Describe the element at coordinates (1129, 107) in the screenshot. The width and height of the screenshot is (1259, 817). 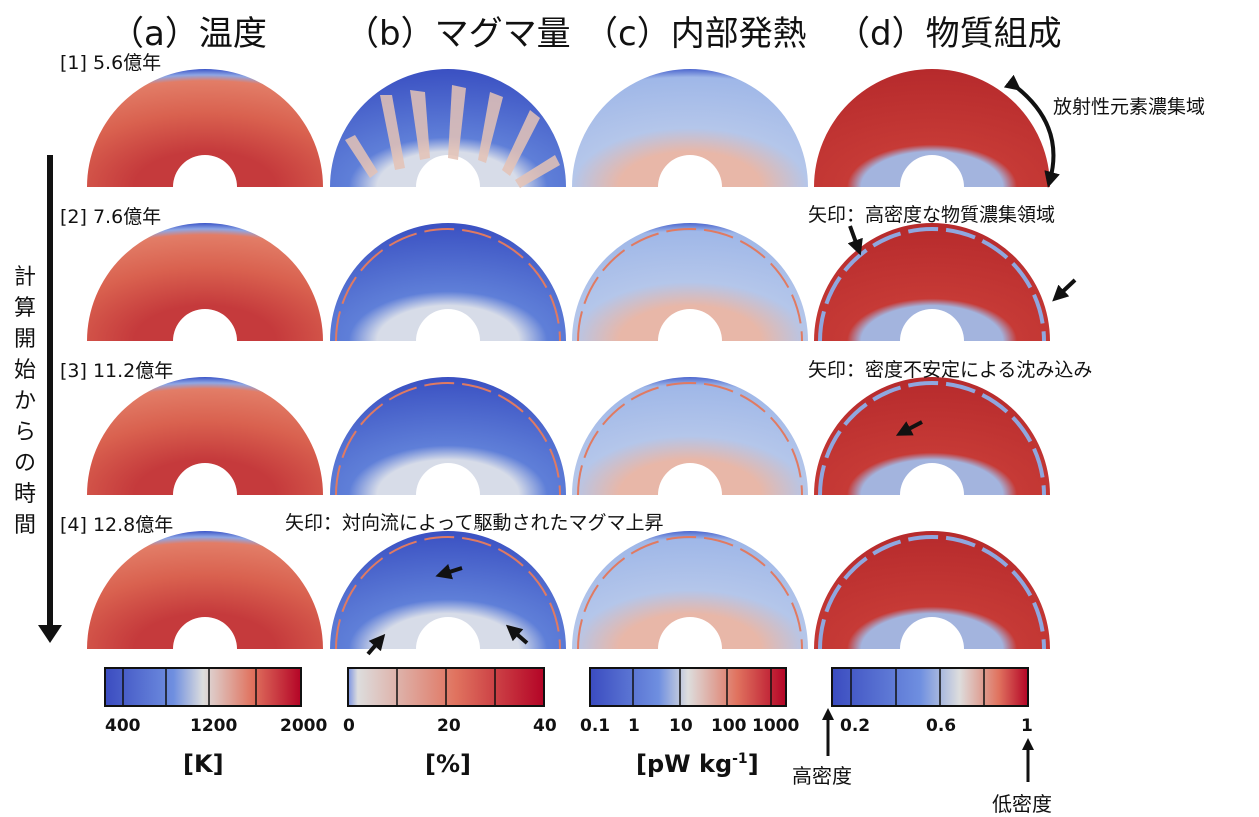
I see `annotation-radioactive: 放射性元素濃集域` at that location.